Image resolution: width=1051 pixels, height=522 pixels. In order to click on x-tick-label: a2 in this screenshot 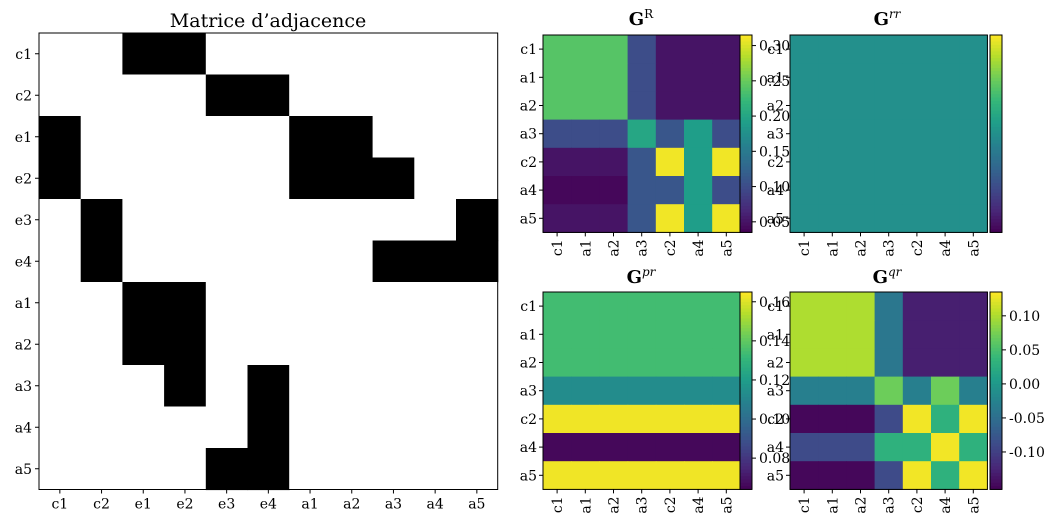, I will do `click(615, 504)`.